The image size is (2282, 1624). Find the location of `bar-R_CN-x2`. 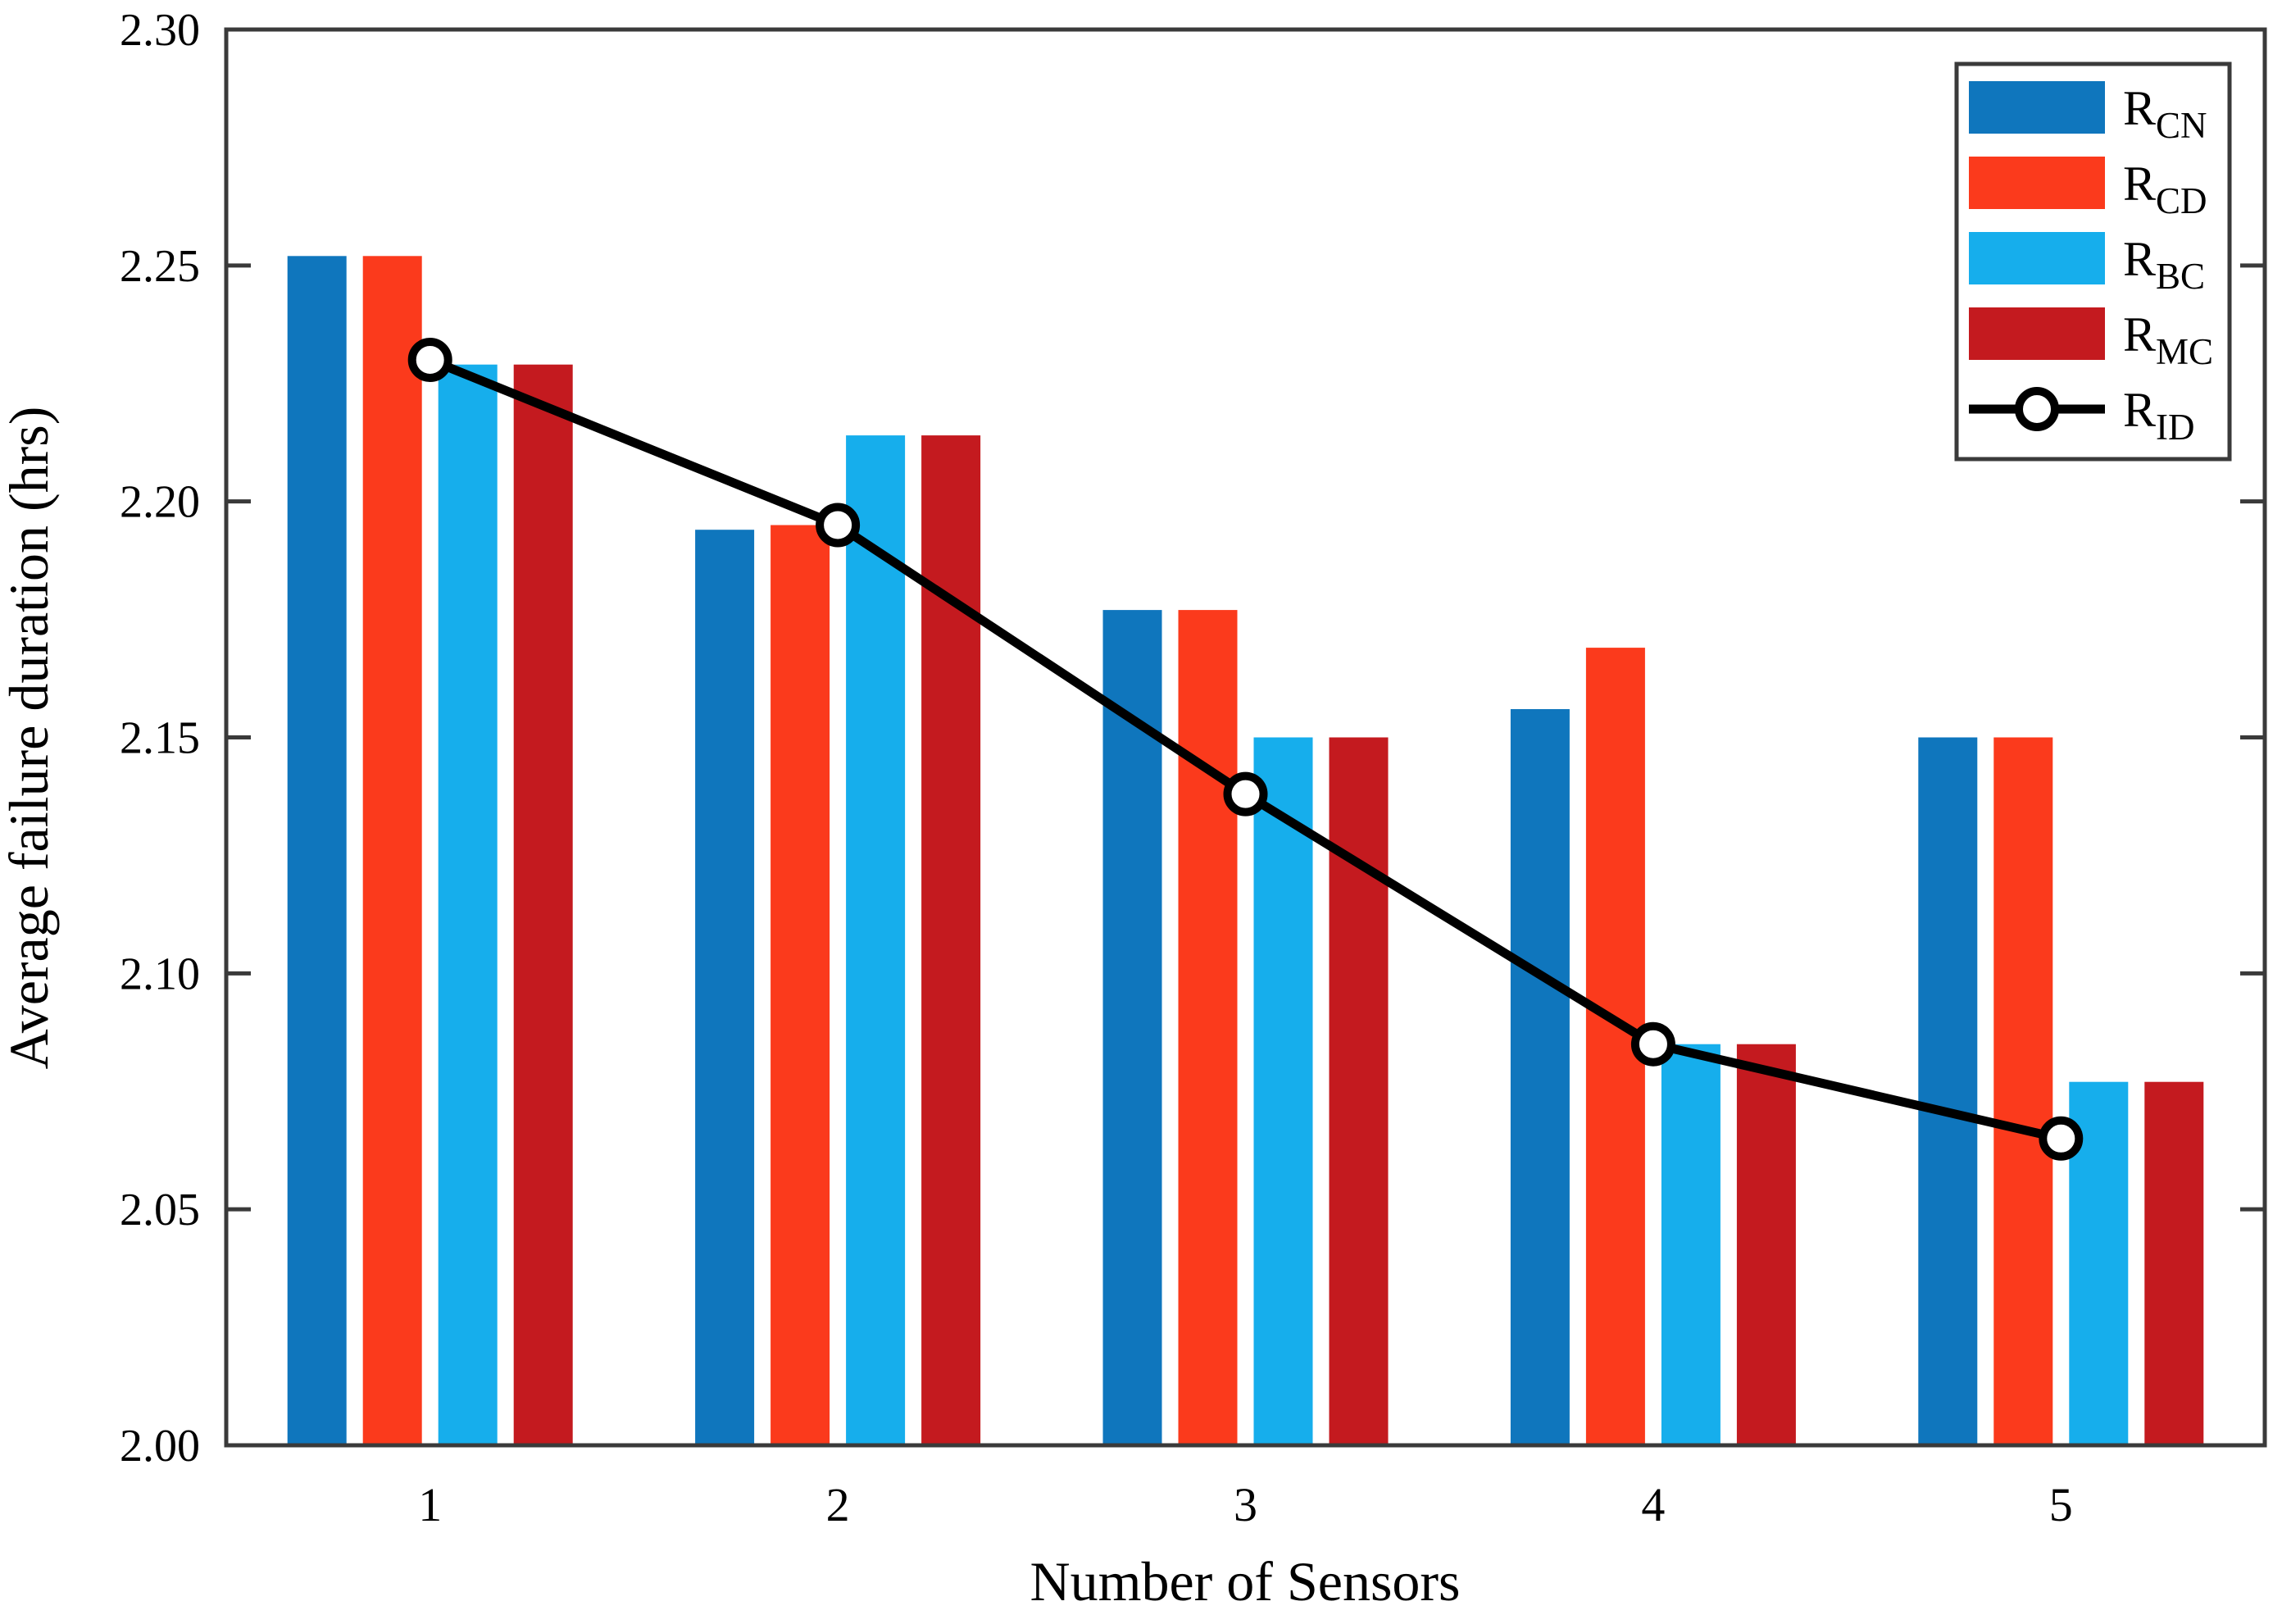

bar-R_CN-x2 is located at coordinates (725, 988).